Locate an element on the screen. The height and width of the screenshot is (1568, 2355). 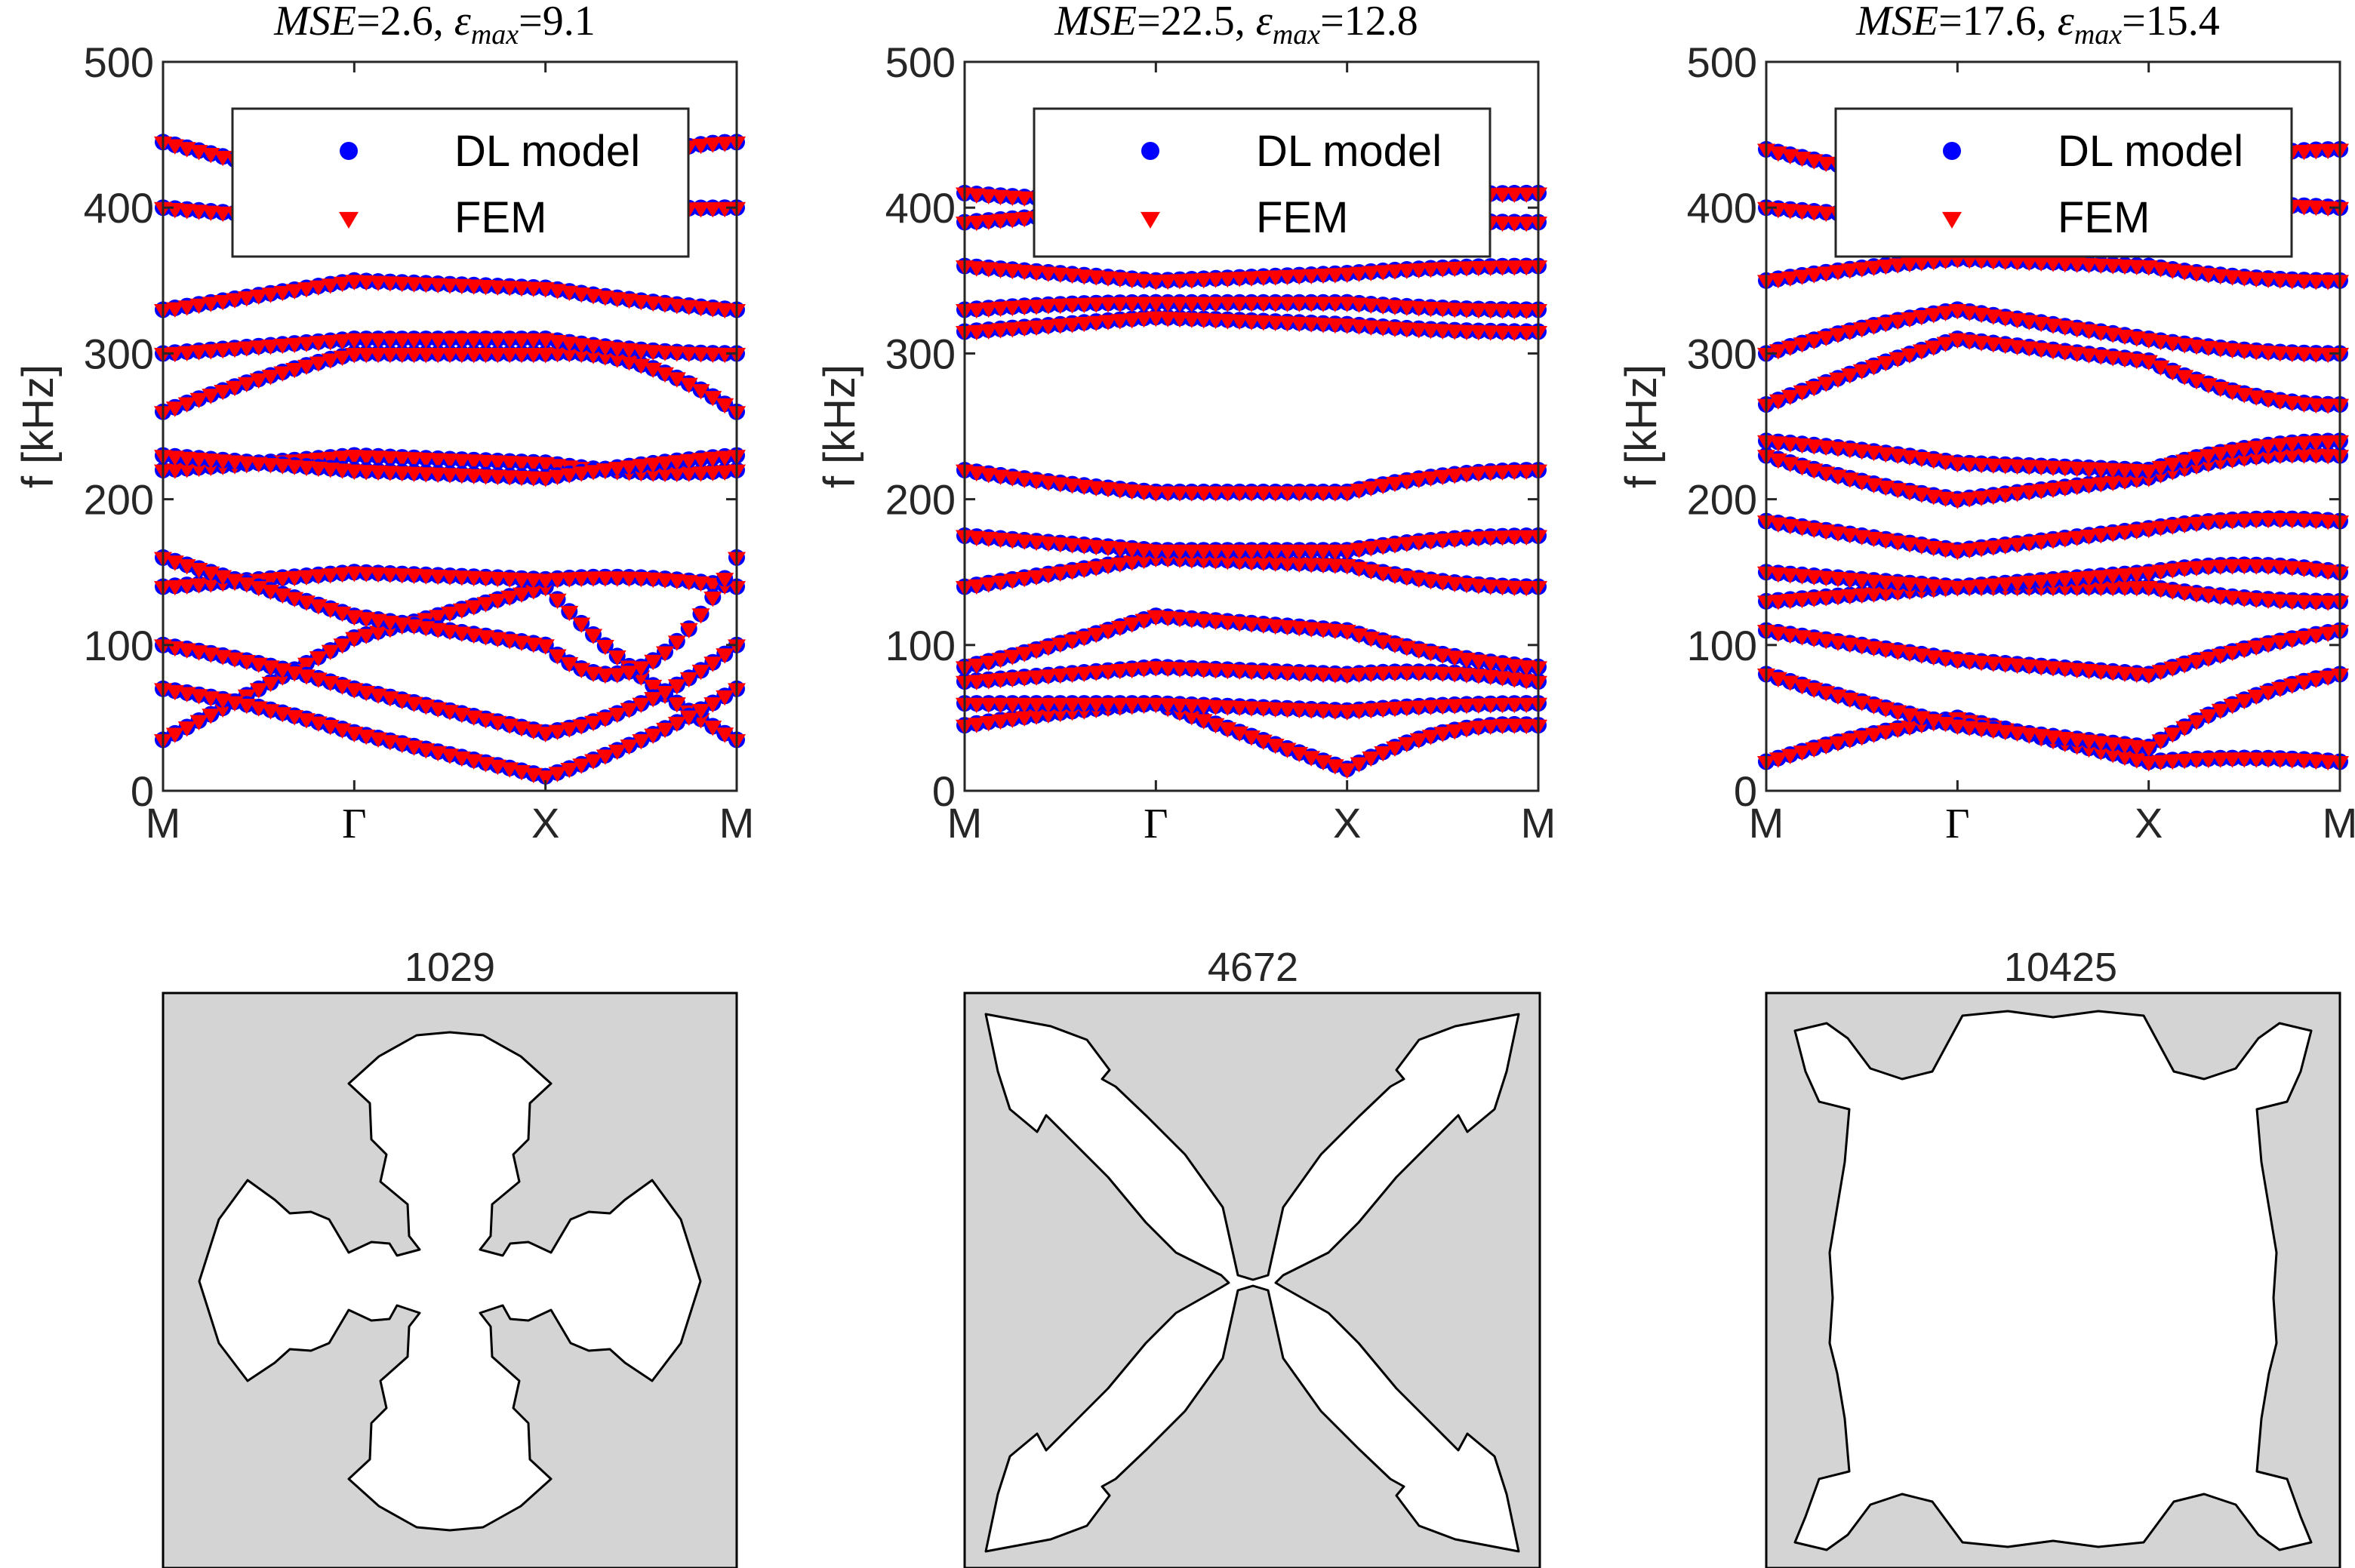
x-tick-label: M is located at coordinates (1766, 823).